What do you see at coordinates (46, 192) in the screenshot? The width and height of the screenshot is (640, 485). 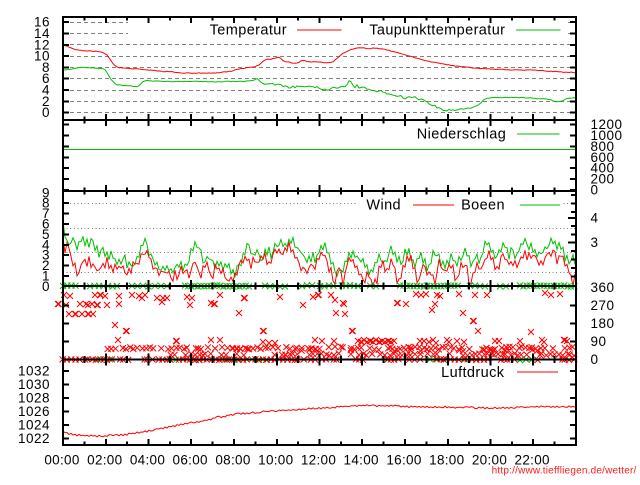 I see `svg-text: 9` at bounding box center [46, 192].